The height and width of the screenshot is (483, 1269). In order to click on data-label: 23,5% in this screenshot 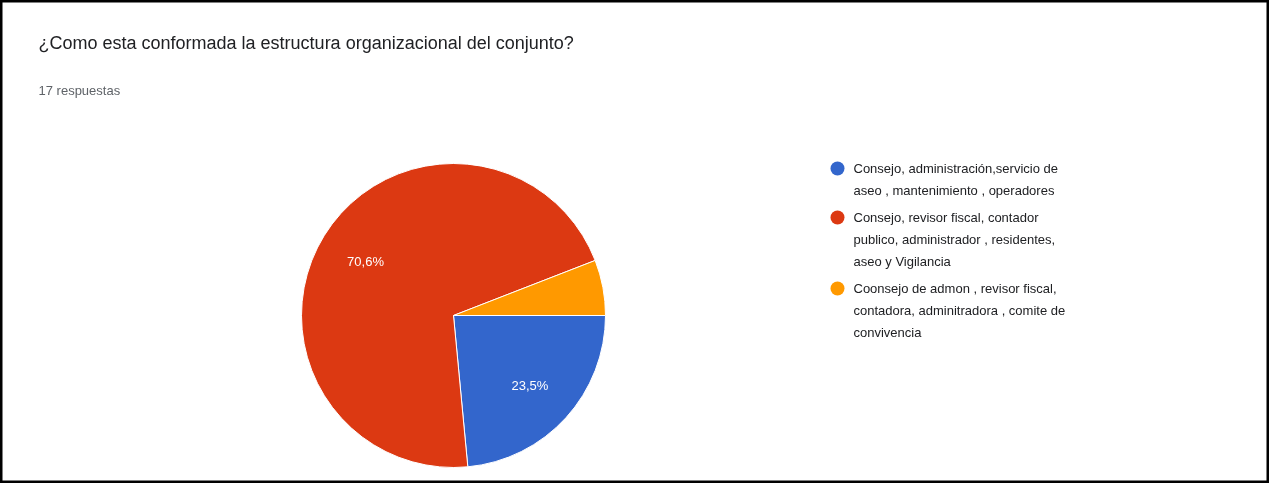, I will do `click(530, 385)`.